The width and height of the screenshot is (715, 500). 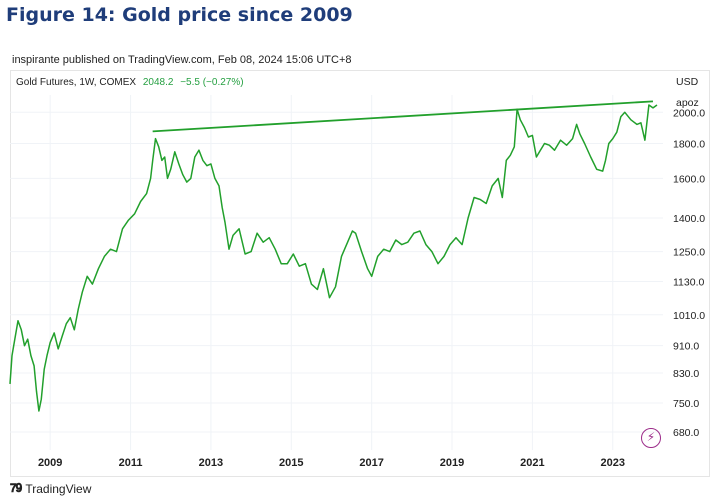 I want to click on y-tick-label: 750.0, so click(x=686, y=404).